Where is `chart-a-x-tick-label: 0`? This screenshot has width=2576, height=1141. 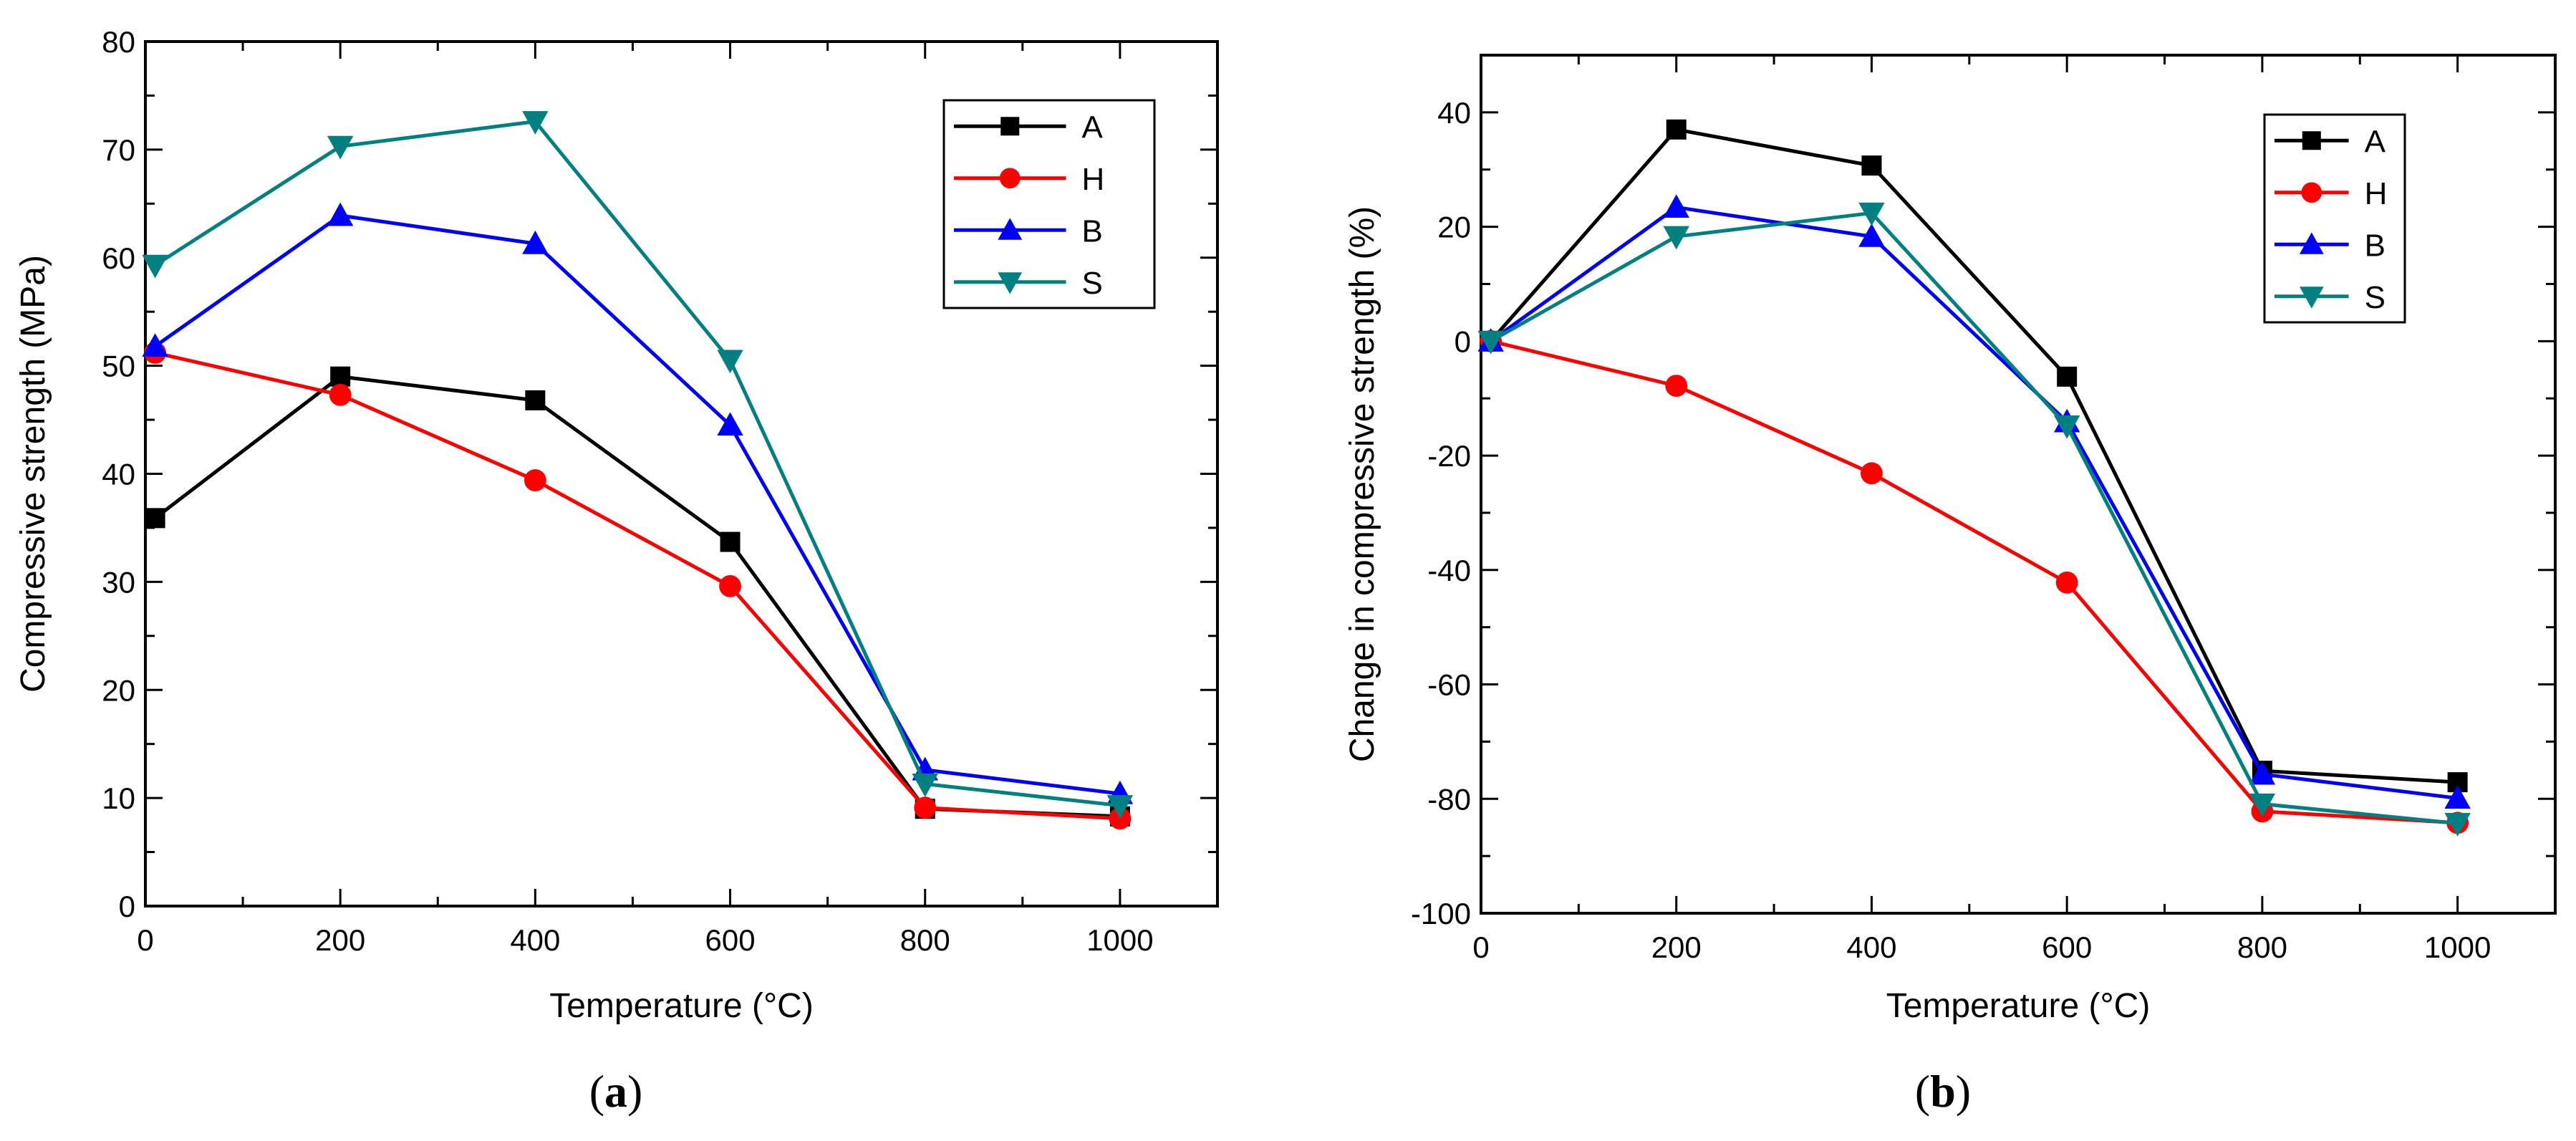
chart-a-x-tick-label: 0 is located at coordinates (145, 940).